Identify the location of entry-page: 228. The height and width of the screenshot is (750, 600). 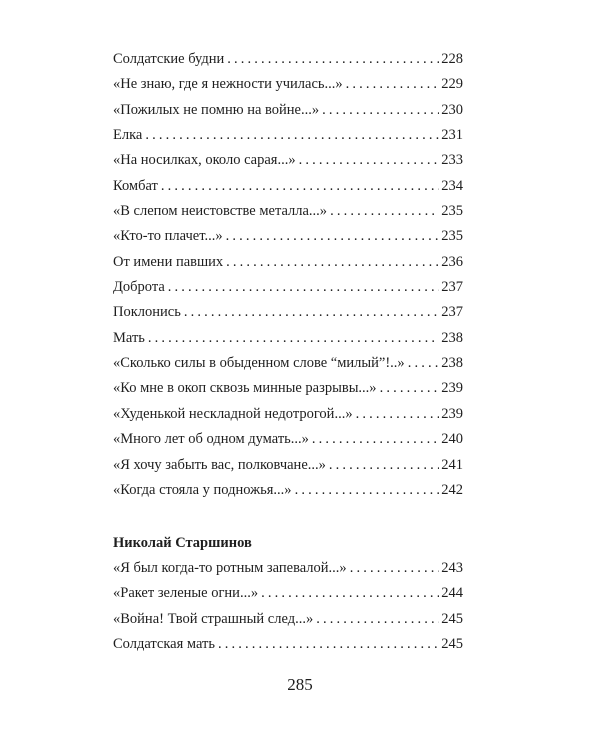
(452, 59).